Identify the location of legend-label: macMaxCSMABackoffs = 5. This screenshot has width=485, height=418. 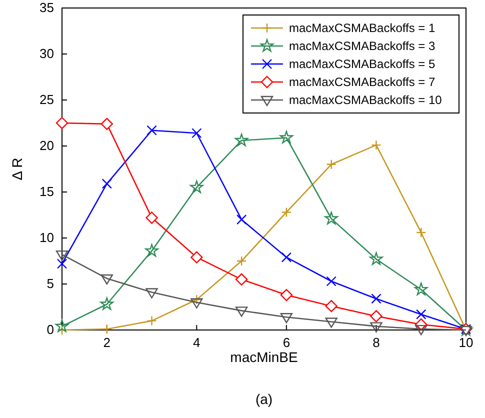
(362, 64).